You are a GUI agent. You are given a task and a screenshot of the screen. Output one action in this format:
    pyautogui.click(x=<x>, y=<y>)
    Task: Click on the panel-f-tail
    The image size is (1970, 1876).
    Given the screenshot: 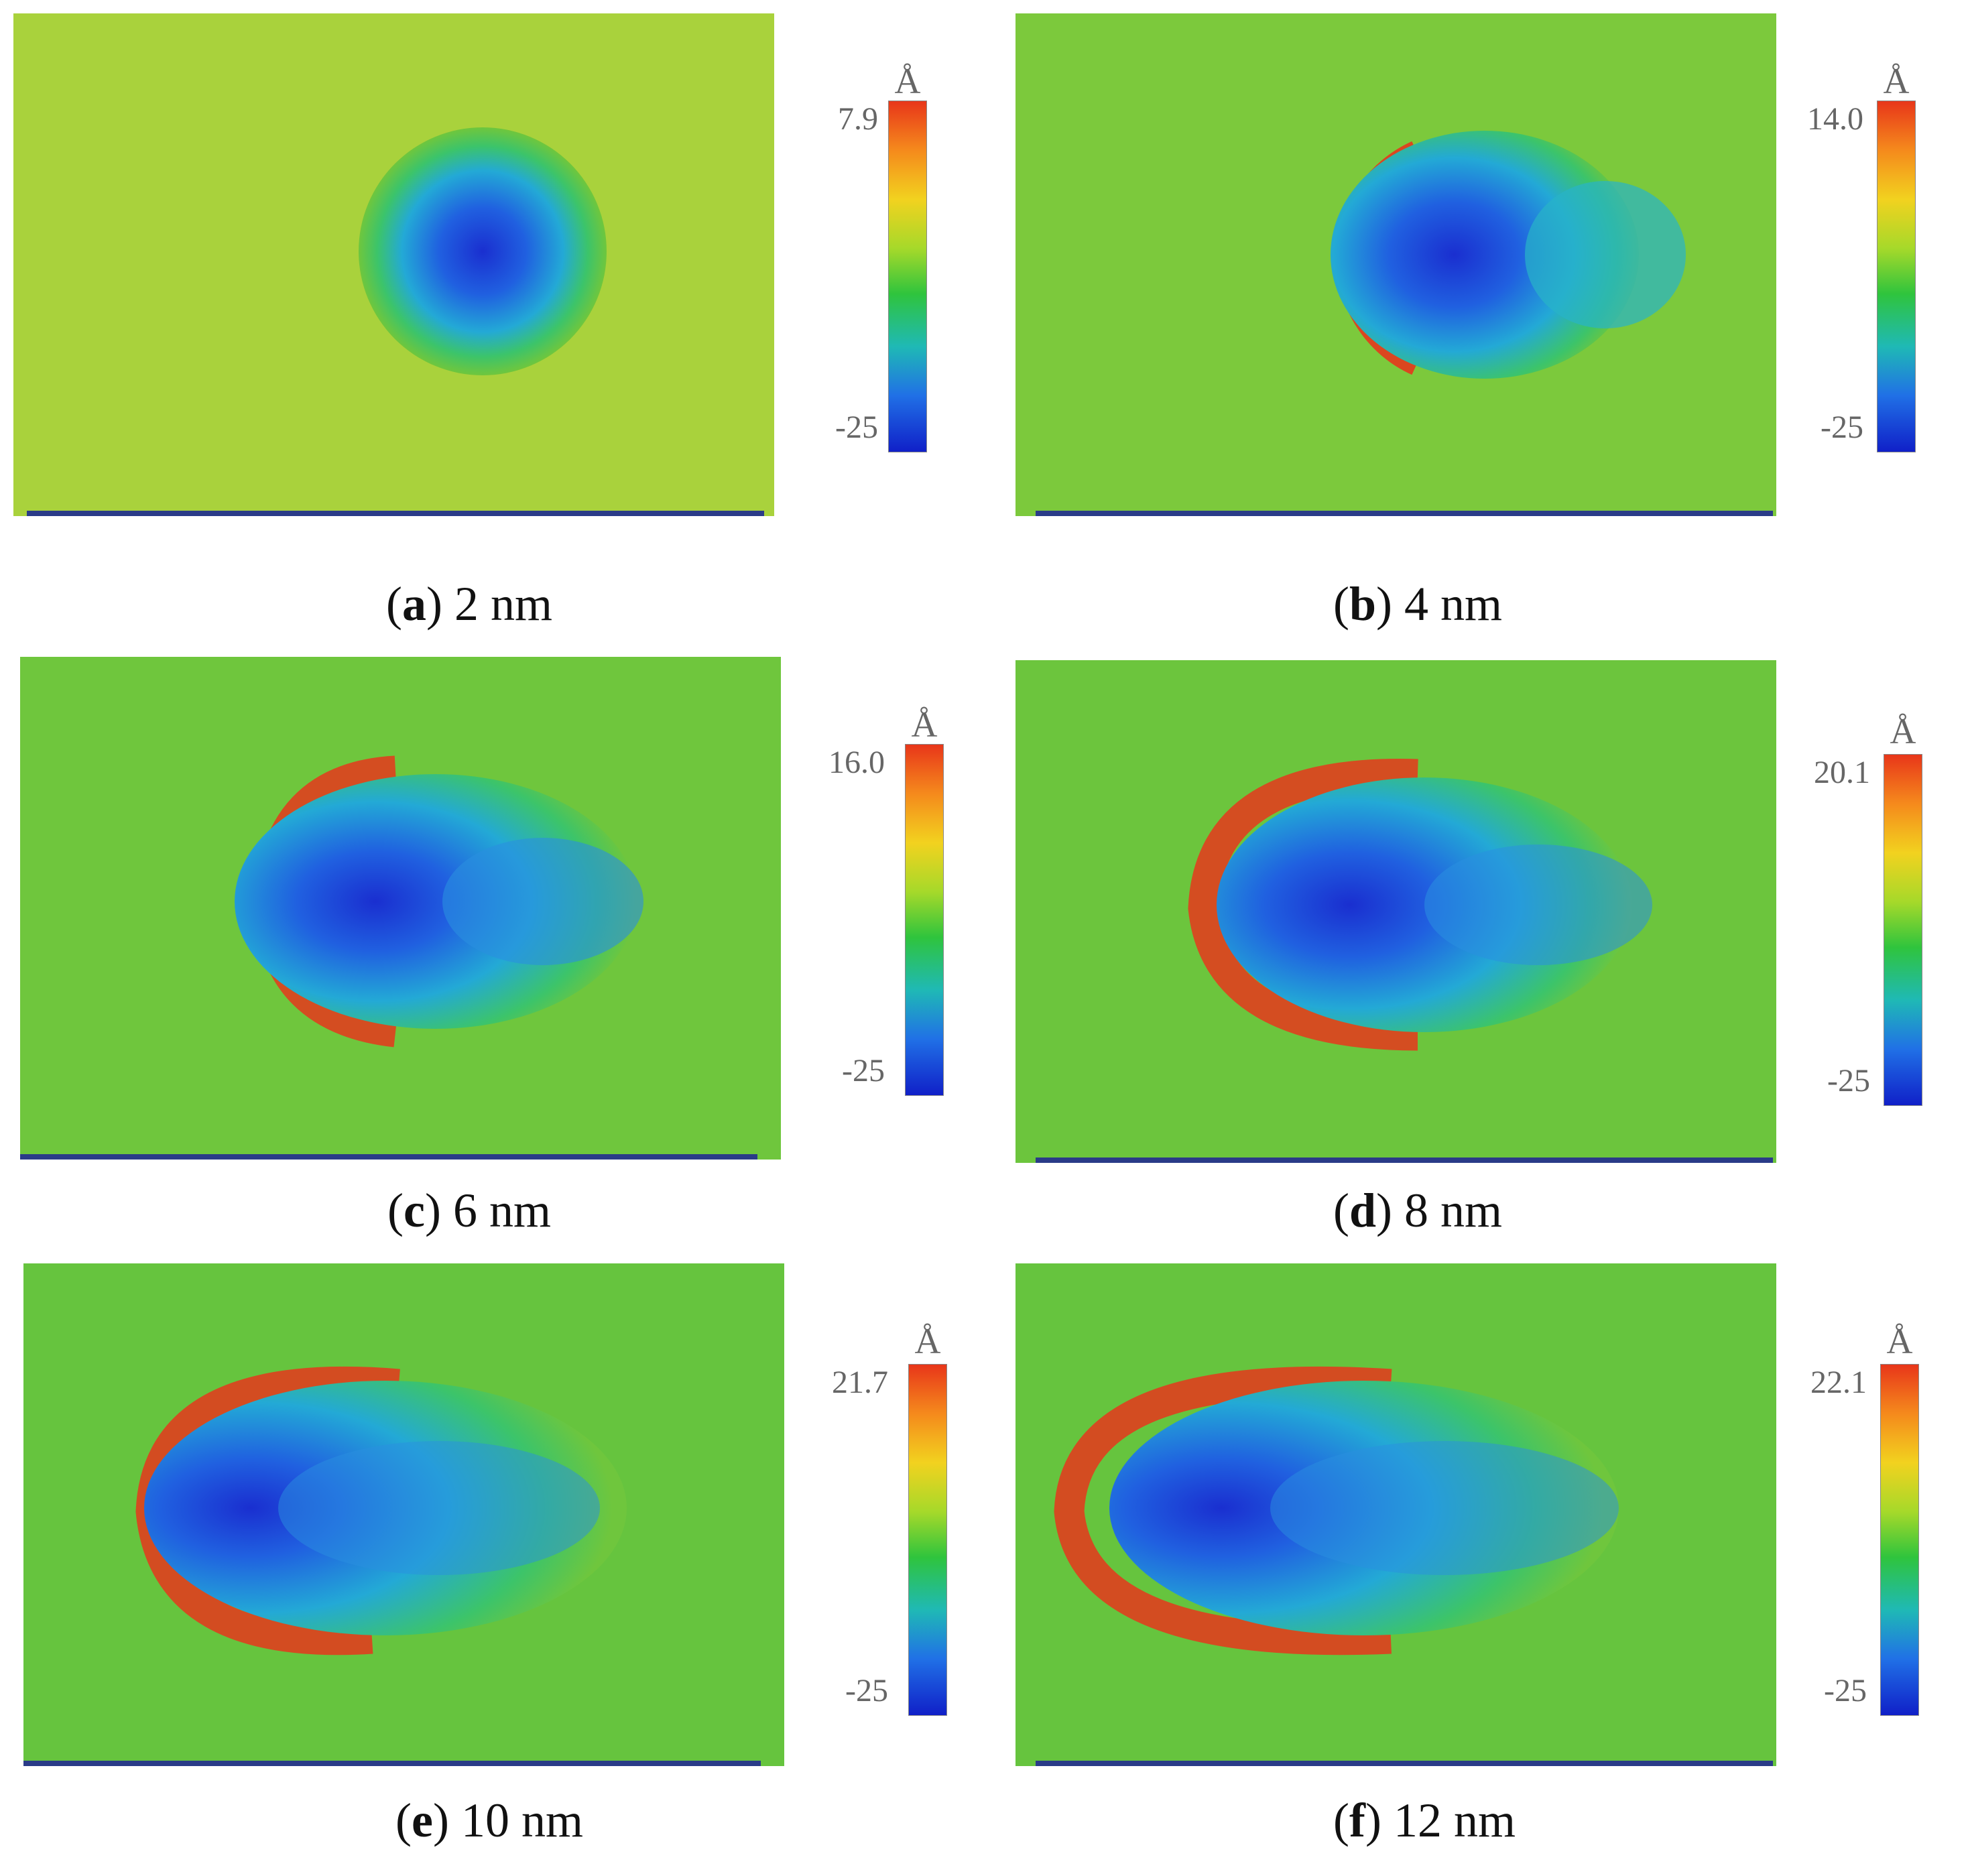 What is the action you would take?
    pyautogui.click(x=1445, y=1508)
    